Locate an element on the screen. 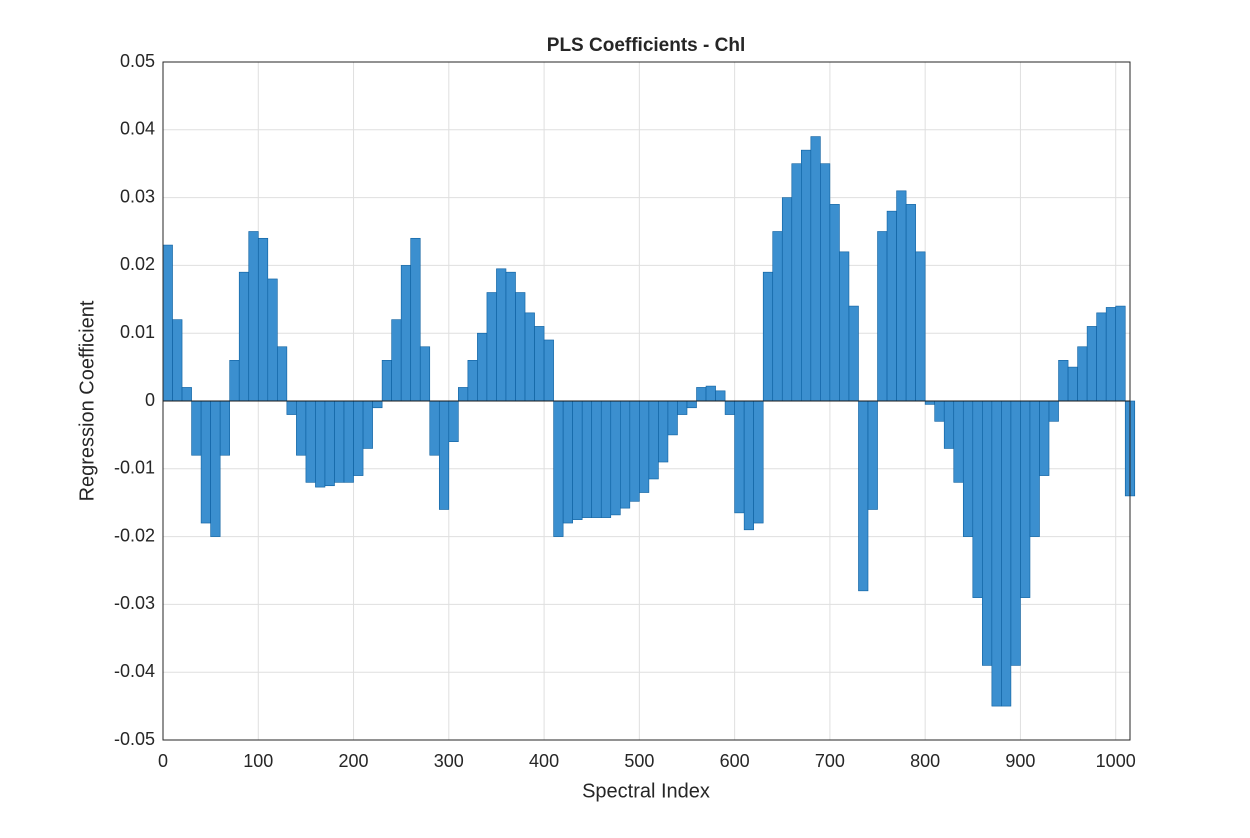 The height and width of the screenshot is (838, 1250). x-tick-label: 100 is located at coordinates (258, 761).